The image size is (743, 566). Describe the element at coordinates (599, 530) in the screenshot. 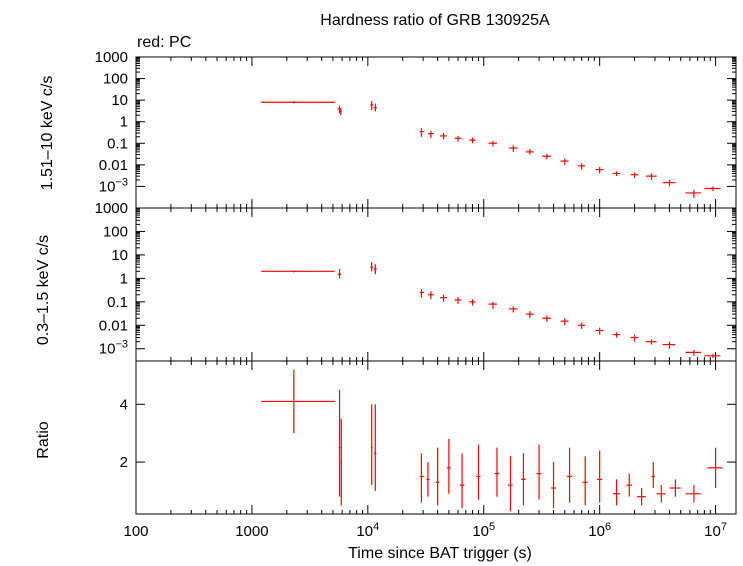

I see `x-tick-label: 10⁶` at that location.